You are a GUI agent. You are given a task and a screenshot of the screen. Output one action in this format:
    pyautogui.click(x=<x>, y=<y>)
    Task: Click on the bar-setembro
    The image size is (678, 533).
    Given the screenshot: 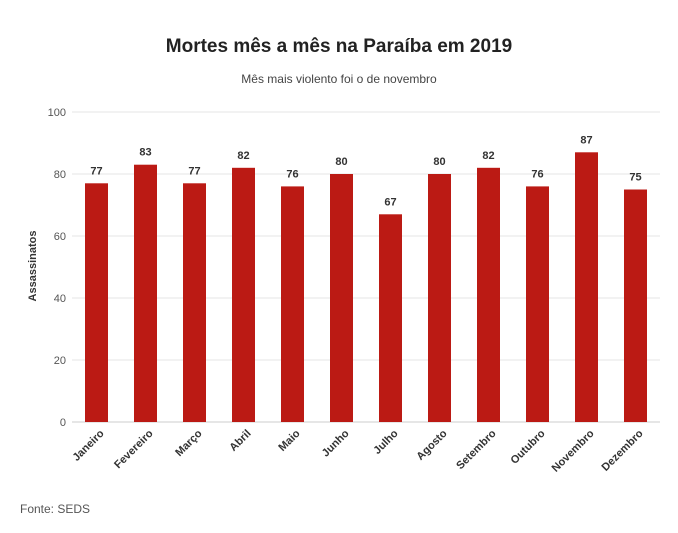 What is the action you would take?
    pyautogui.click(x=488, y=294)
    